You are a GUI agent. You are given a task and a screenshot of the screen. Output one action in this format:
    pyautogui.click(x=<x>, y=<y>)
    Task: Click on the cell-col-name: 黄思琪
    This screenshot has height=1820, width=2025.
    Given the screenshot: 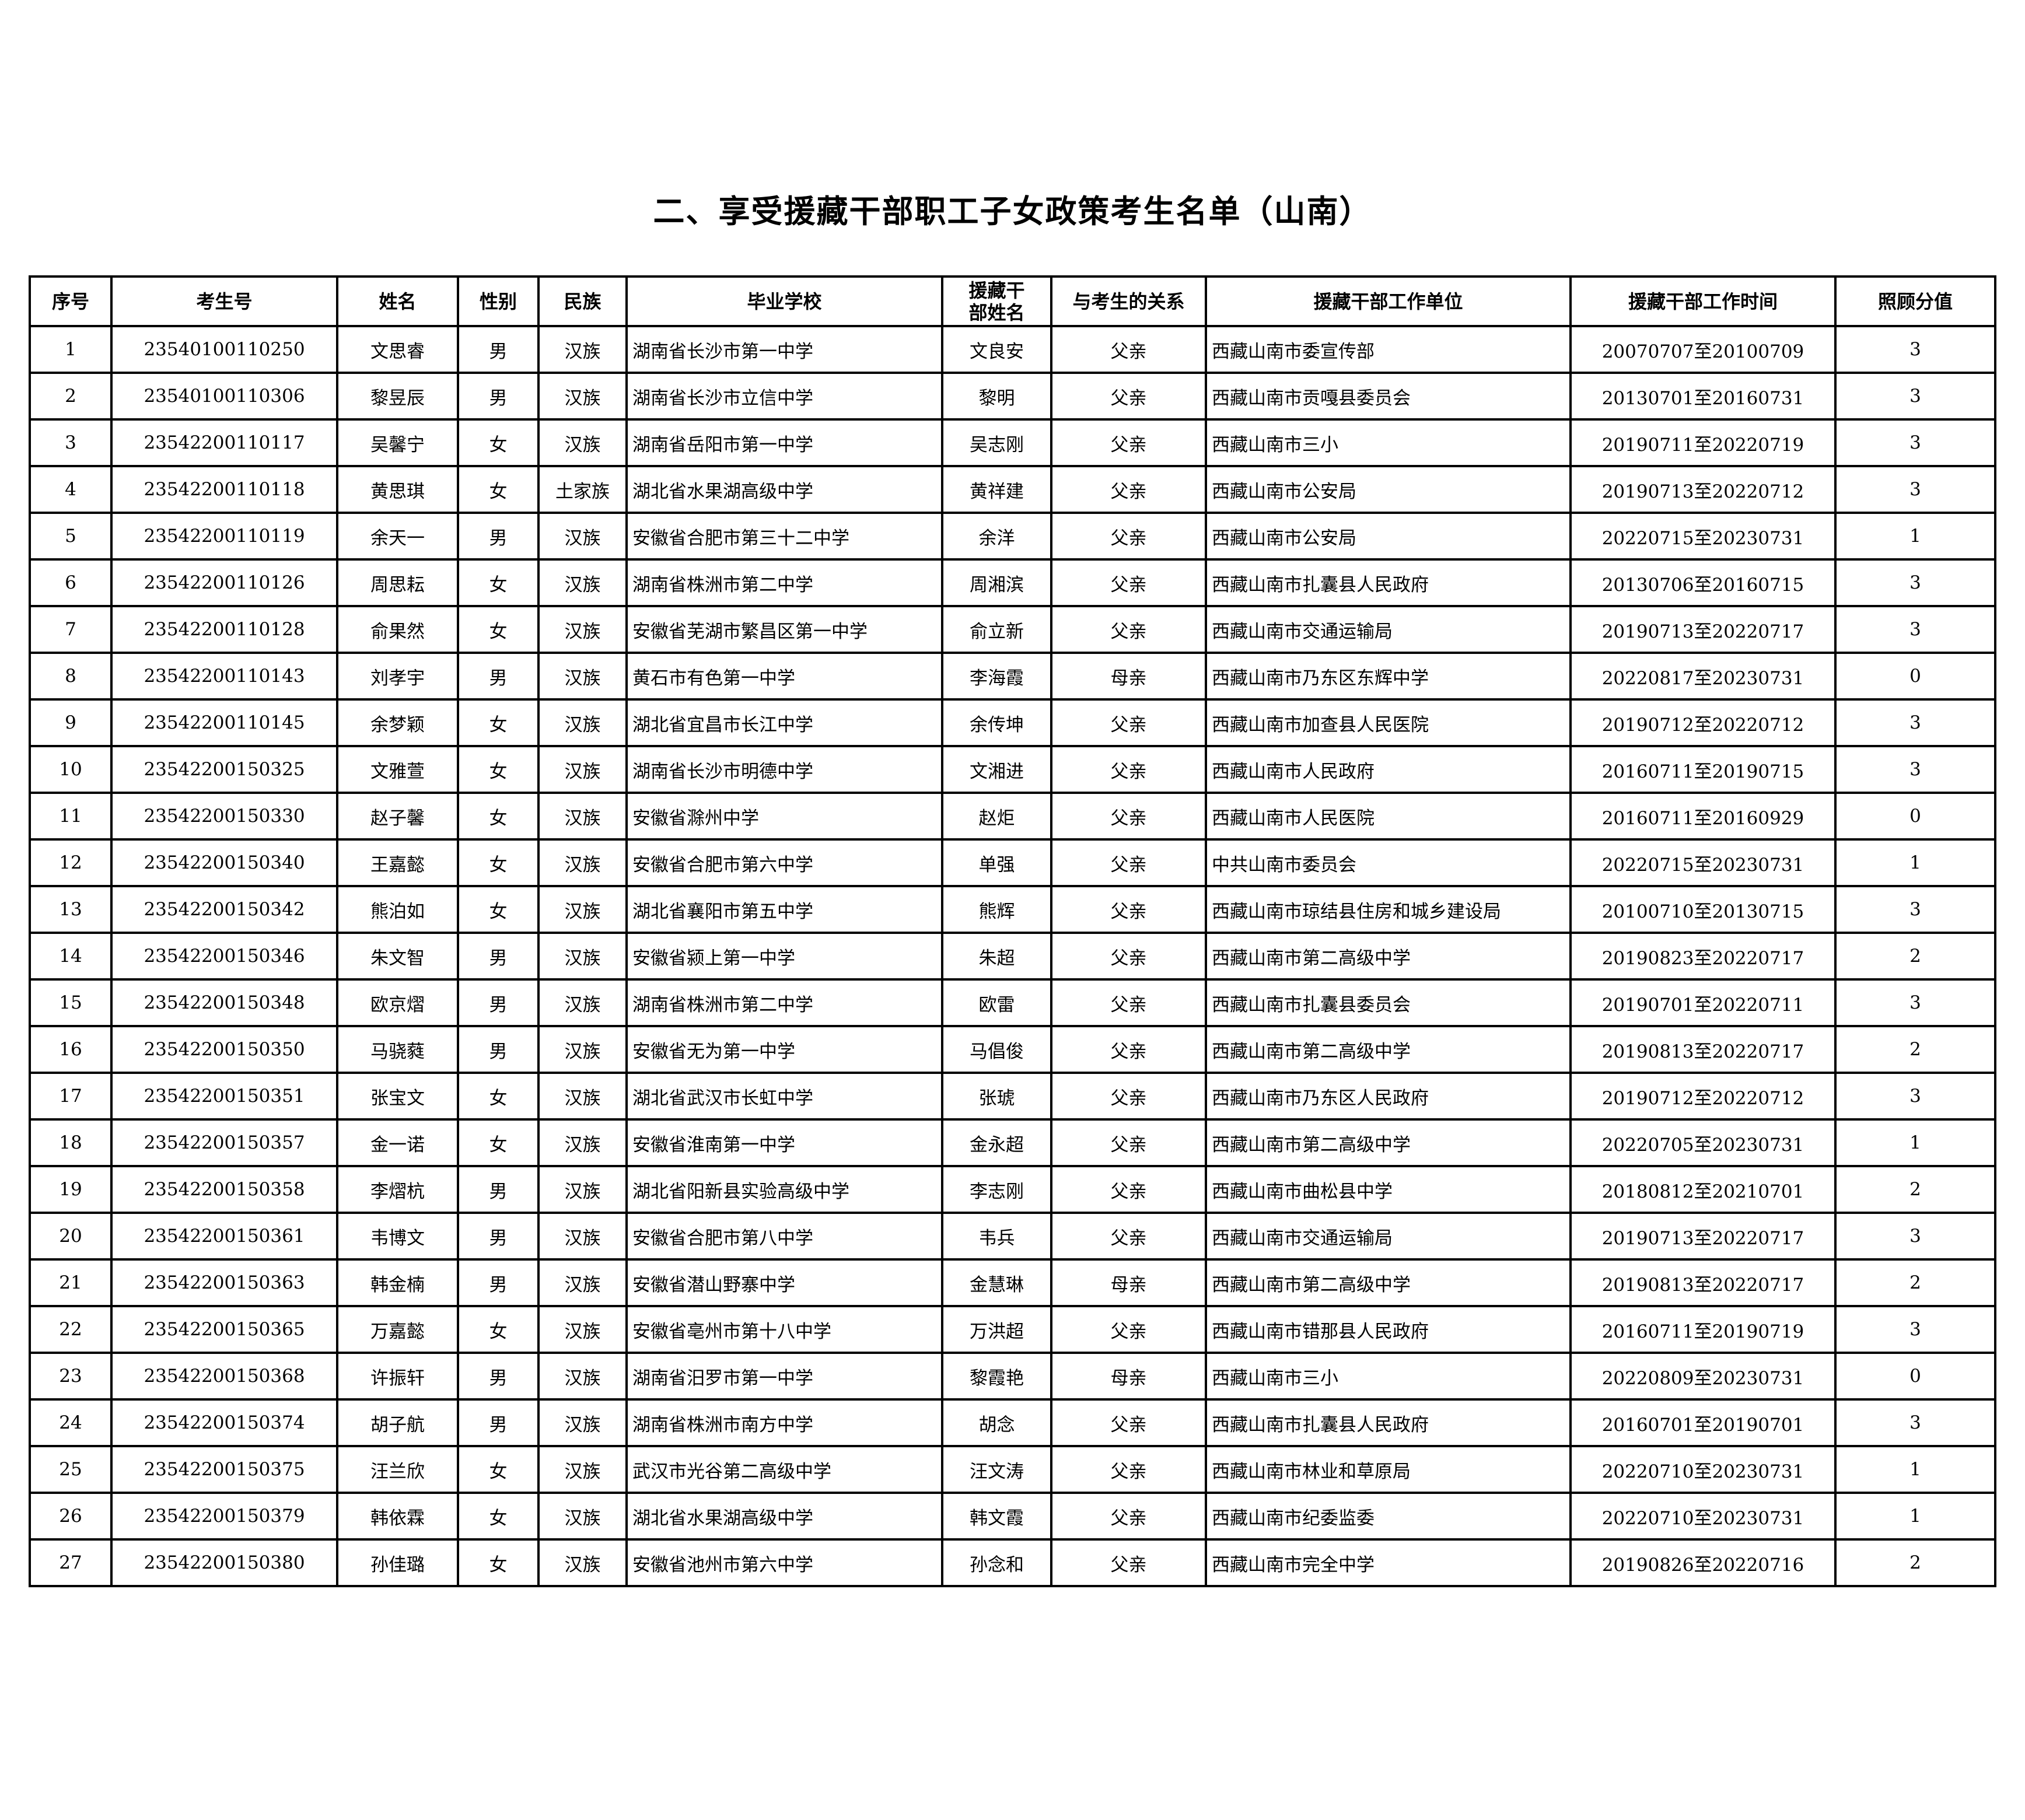 What is the action you would take?
    pyautogui.click(x=397, y=489)
    